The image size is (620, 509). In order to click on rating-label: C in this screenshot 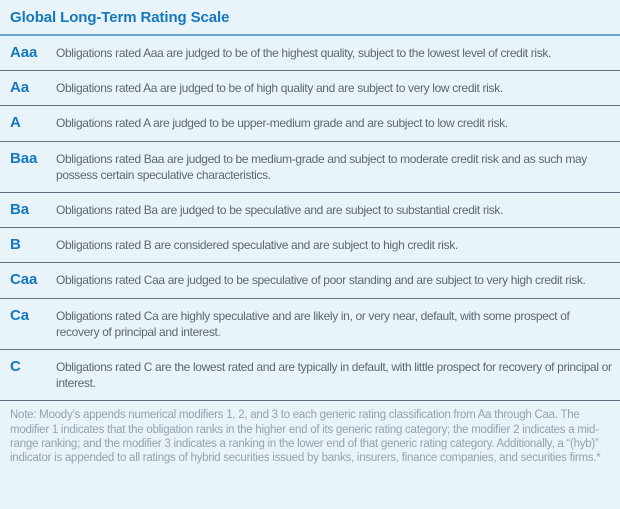, I will do `click(15, 366)`.